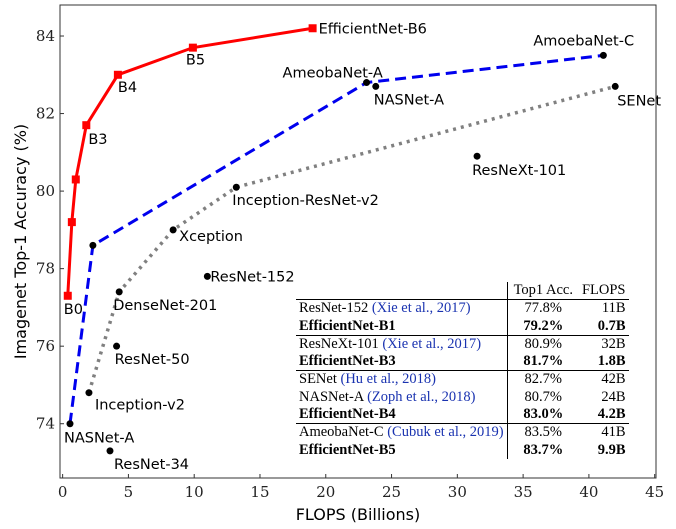  What do you see at coordinates (358, 514) in the screenshot?
I see `x-axis-label: FLOPS (Billions)` at bounding box center [358, 514].